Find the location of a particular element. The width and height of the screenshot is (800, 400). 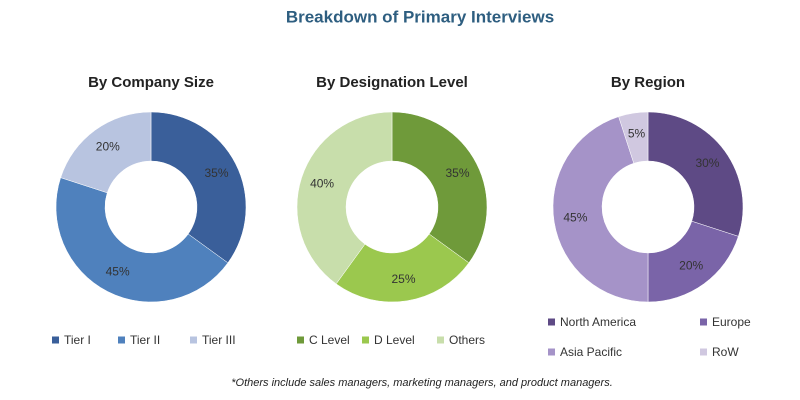

legend-label: D Level is located at coordinates (394, 340).